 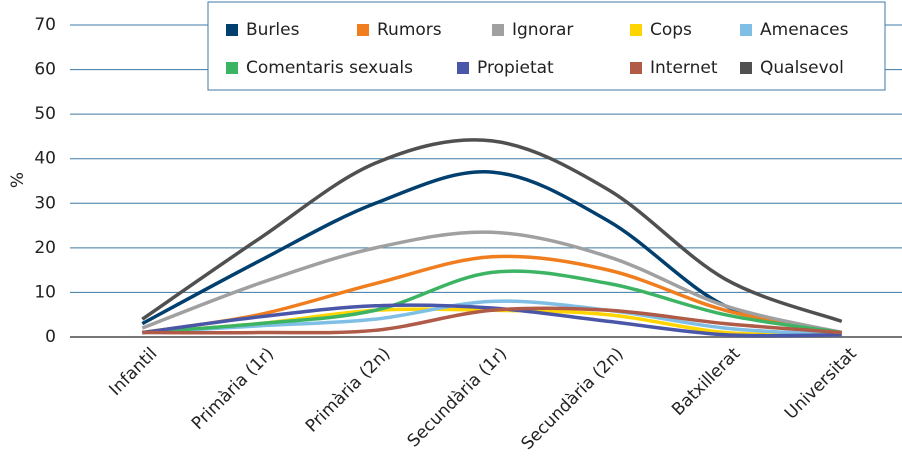 I want to click on legend-label: Comentaris sexuals, so click(x=329, y=68).